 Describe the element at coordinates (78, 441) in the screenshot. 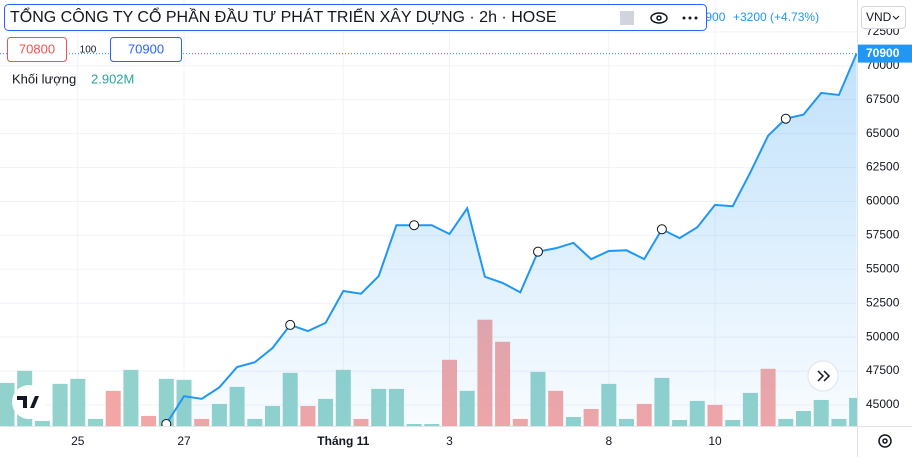

I see `x-tick-label: 25` at that location.